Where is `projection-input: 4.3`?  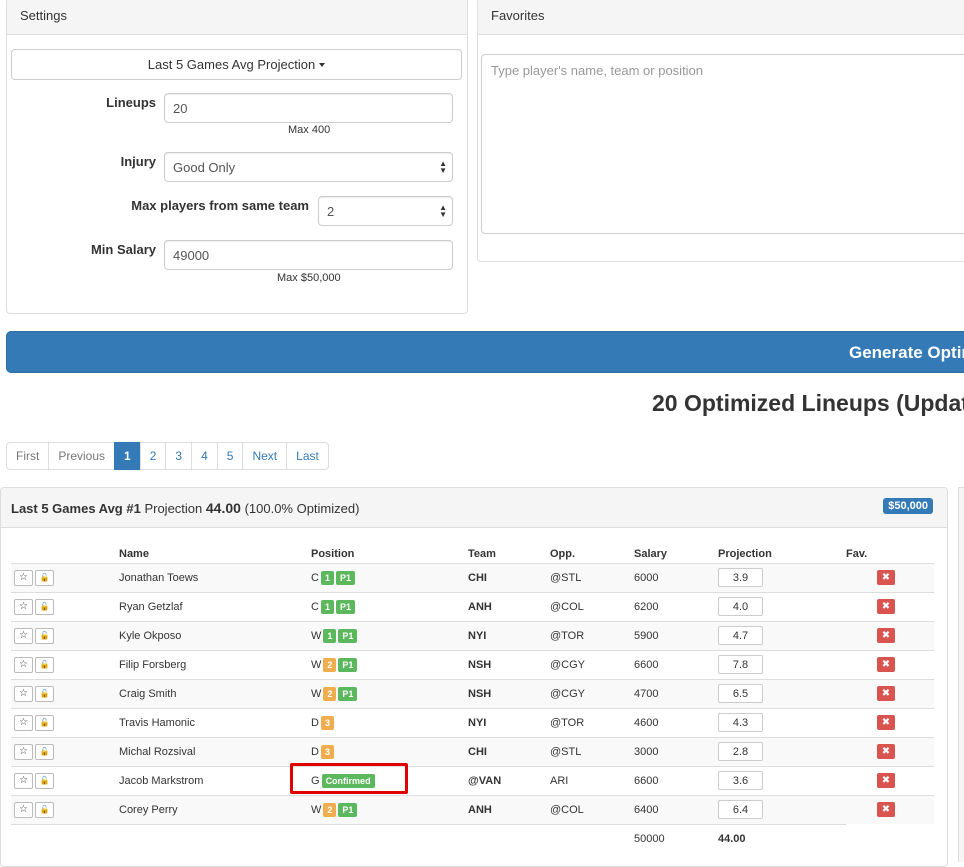 projection-input: 4.3 is located at coordinates (740, 722).